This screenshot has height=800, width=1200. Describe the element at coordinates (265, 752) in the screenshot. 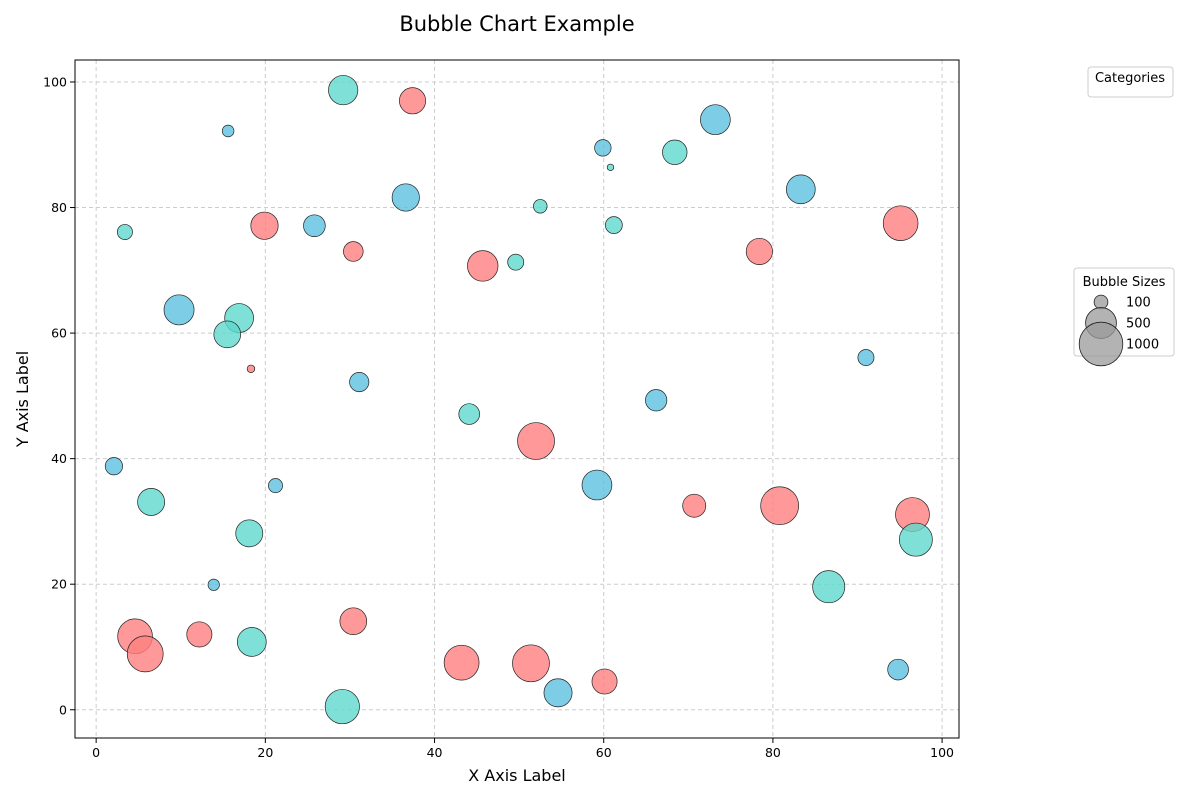

I see `x-tick-label: 20` at that location.